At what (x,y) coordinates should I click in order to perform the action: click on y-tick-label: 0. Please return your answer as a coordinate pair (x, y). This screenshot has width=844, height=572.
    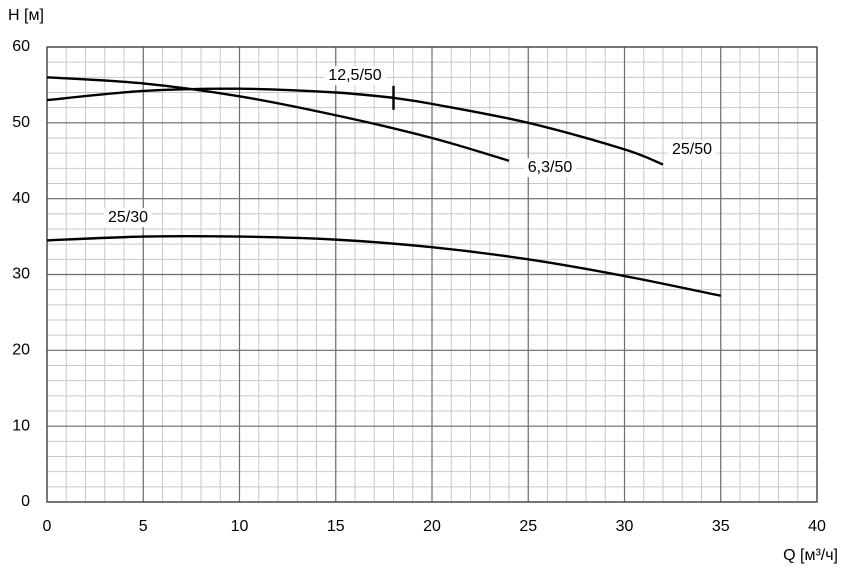
    Looking at the image, I should click on (25, 501).